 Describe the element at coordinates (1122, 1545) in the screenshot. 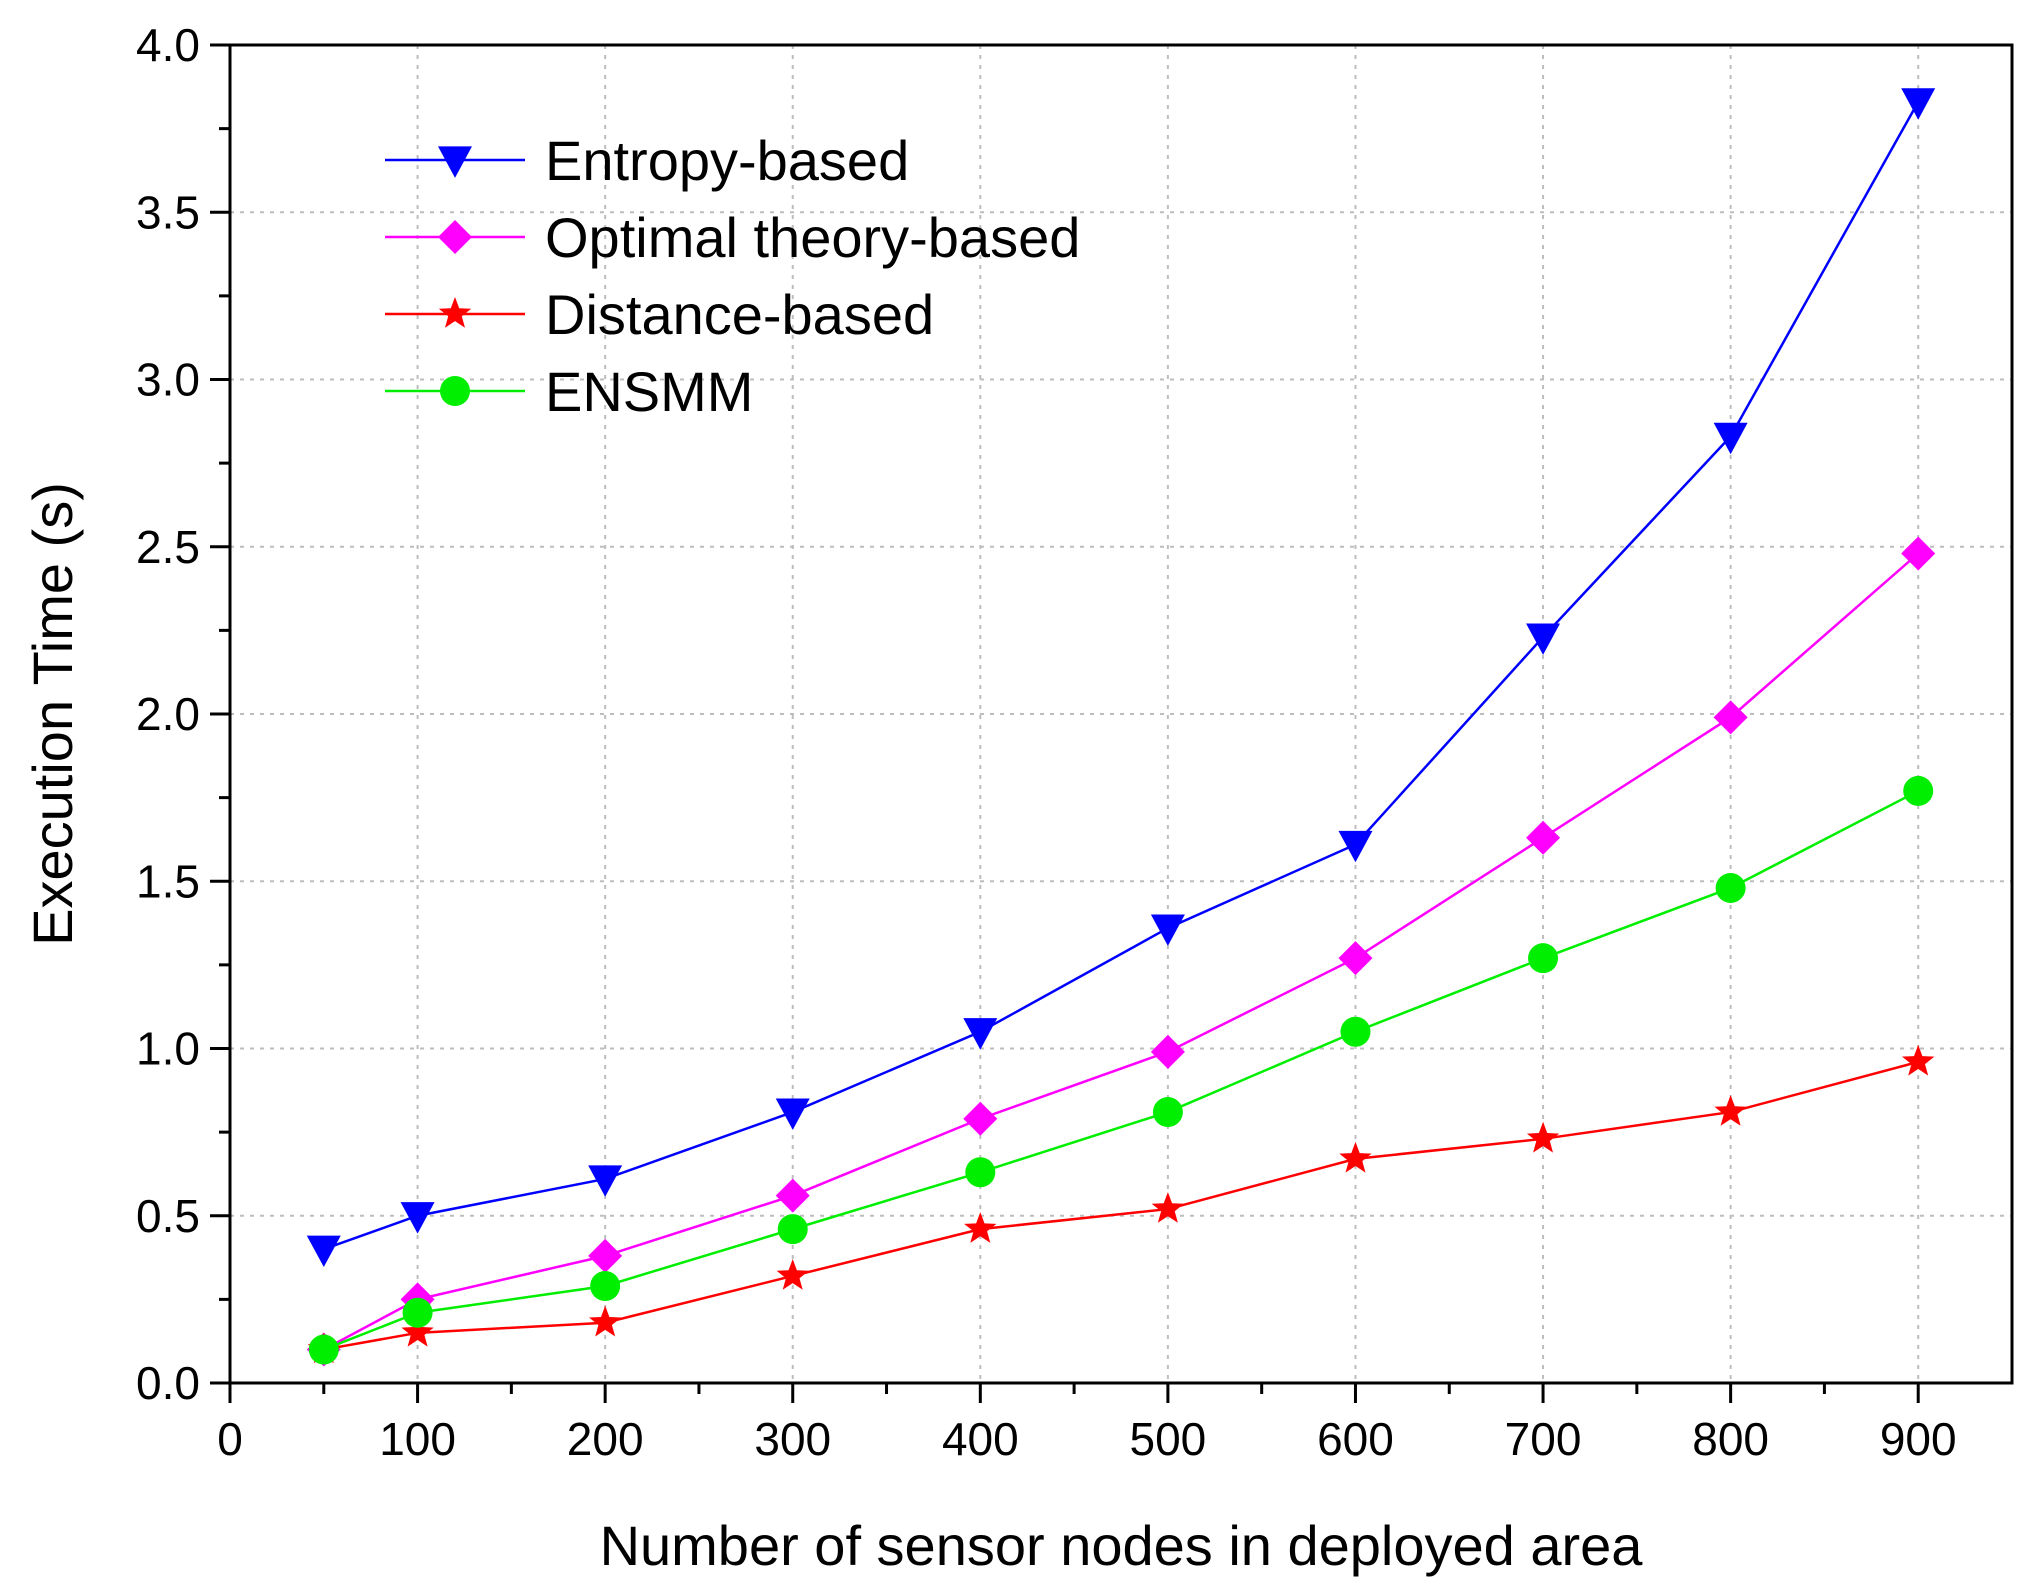

I see `x-axis-title: Number of sensor nodes in deployed area` at that location.